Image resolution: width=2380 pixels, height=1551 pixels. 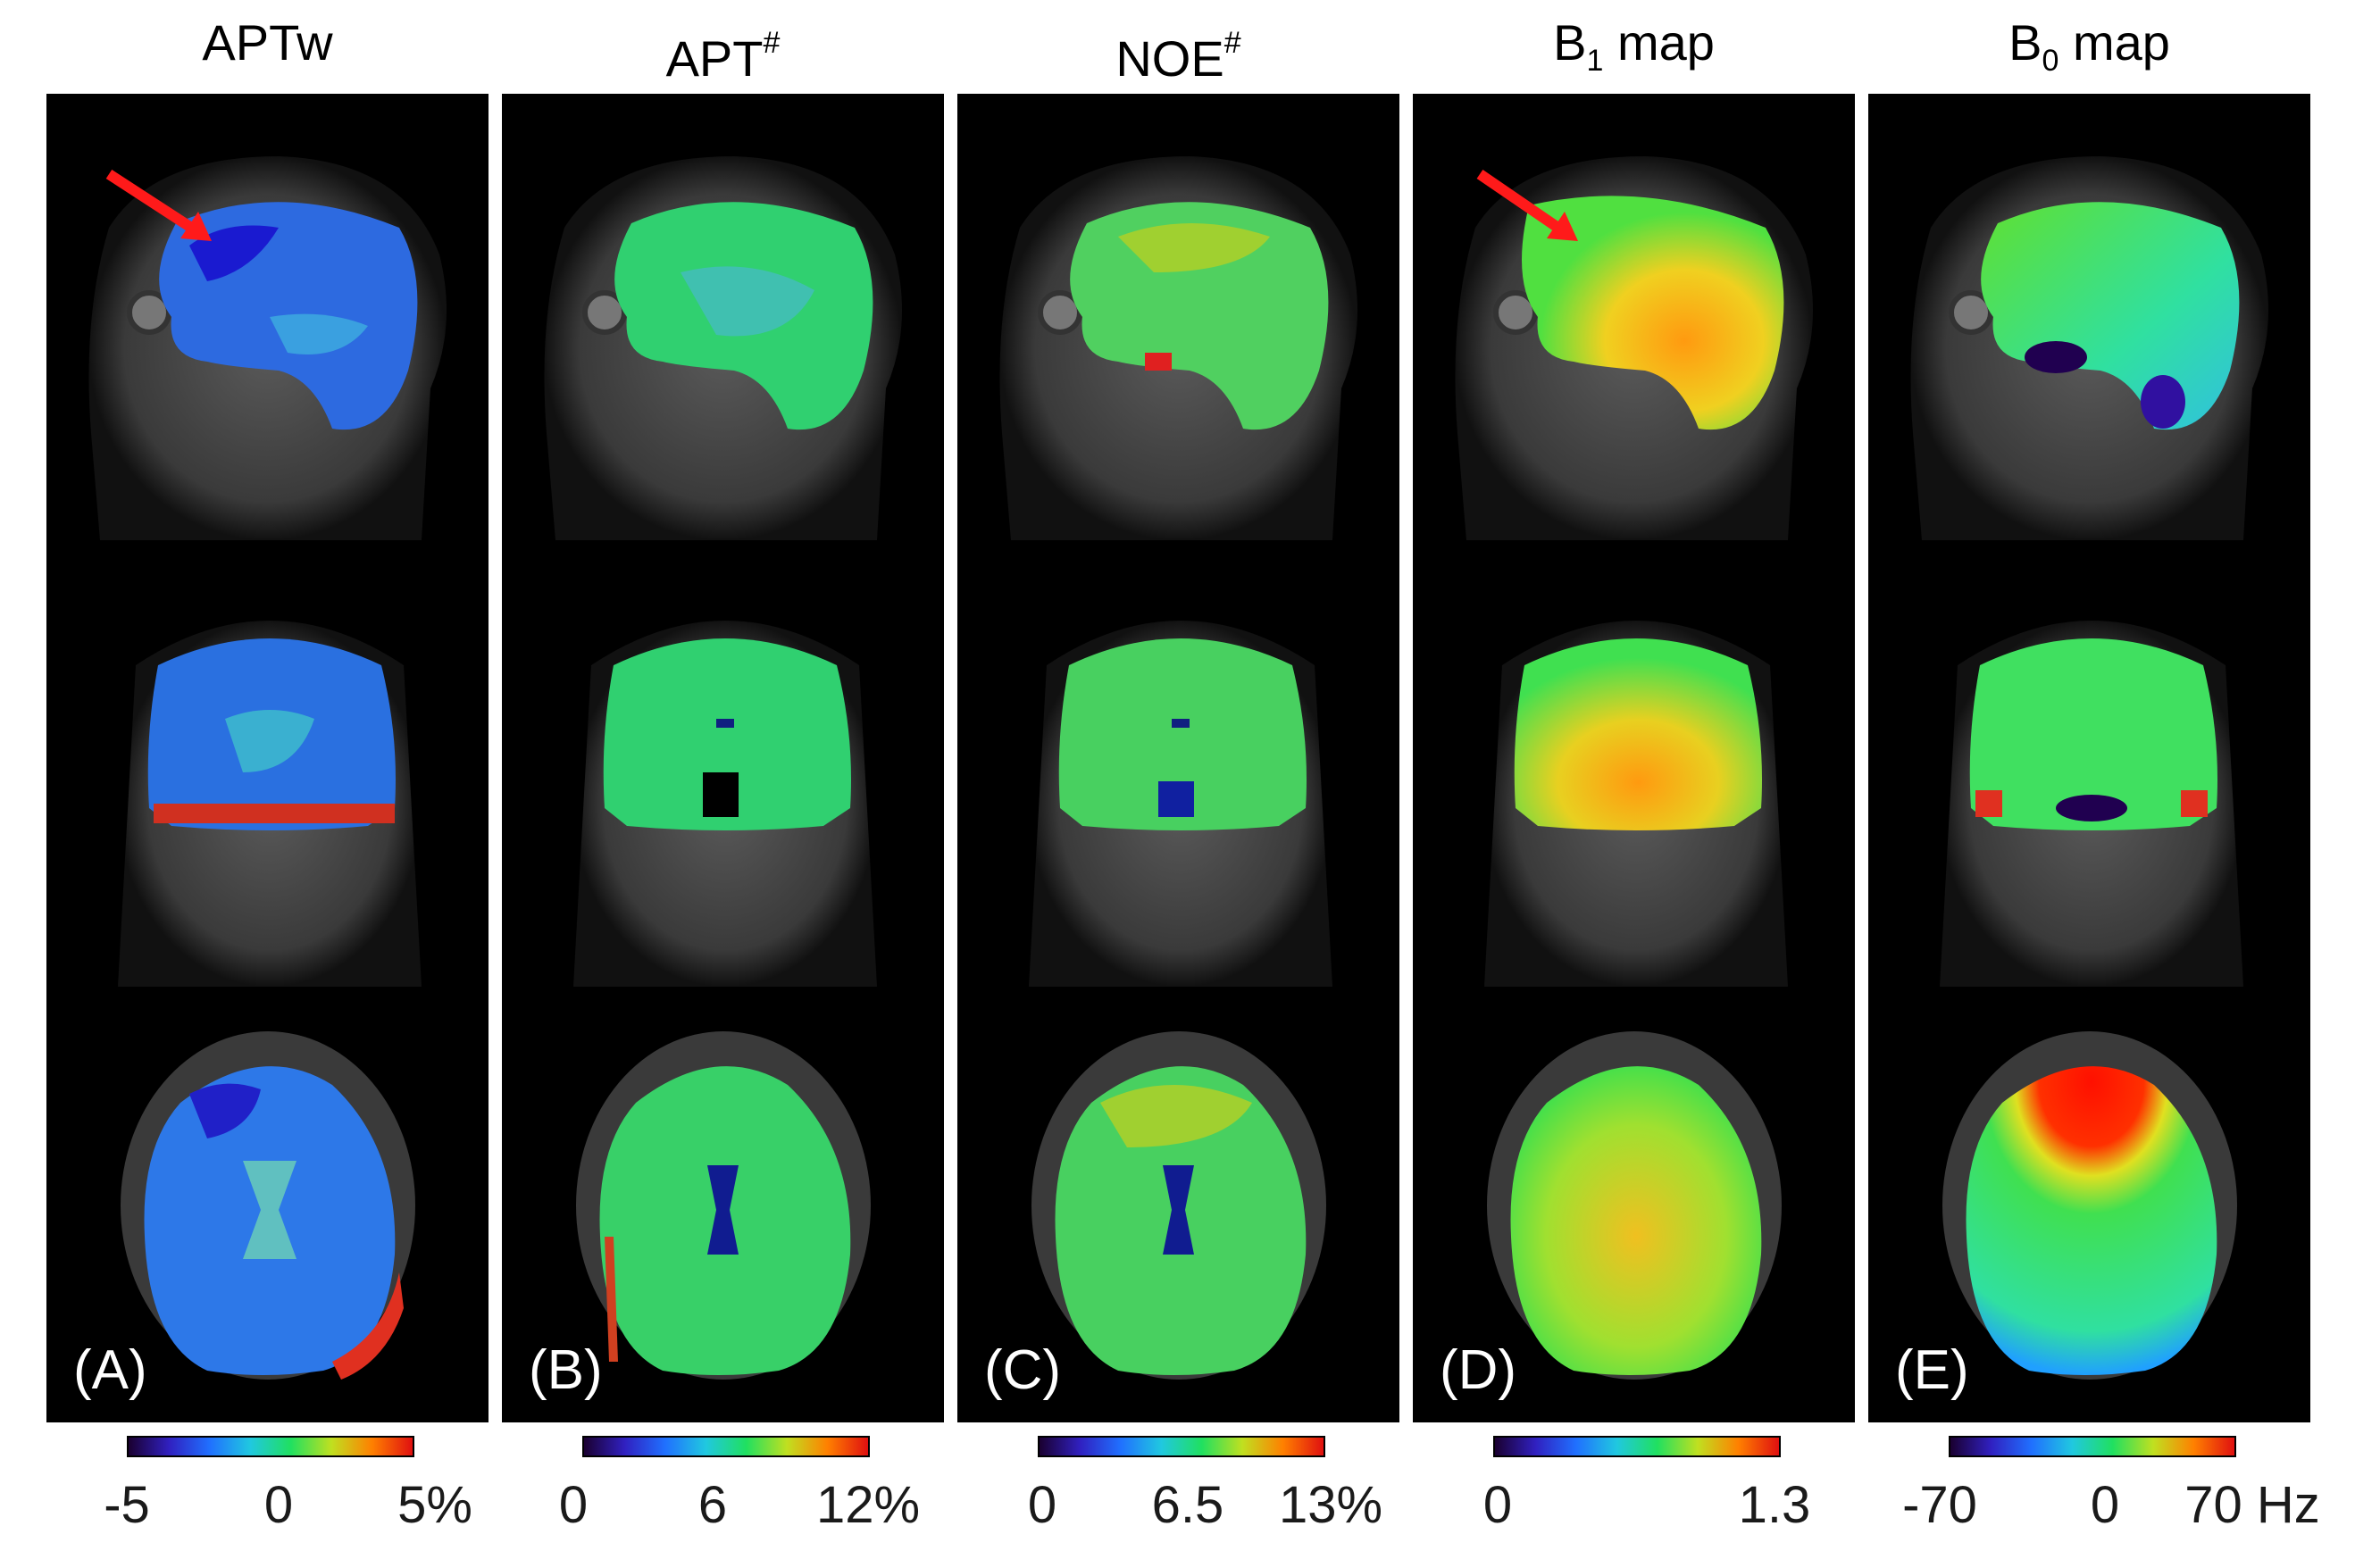 What do you see at coordinates (267, 42) in the screenshot?
I see `column-title-aptw: APTw` at bounding box center [267, 42].